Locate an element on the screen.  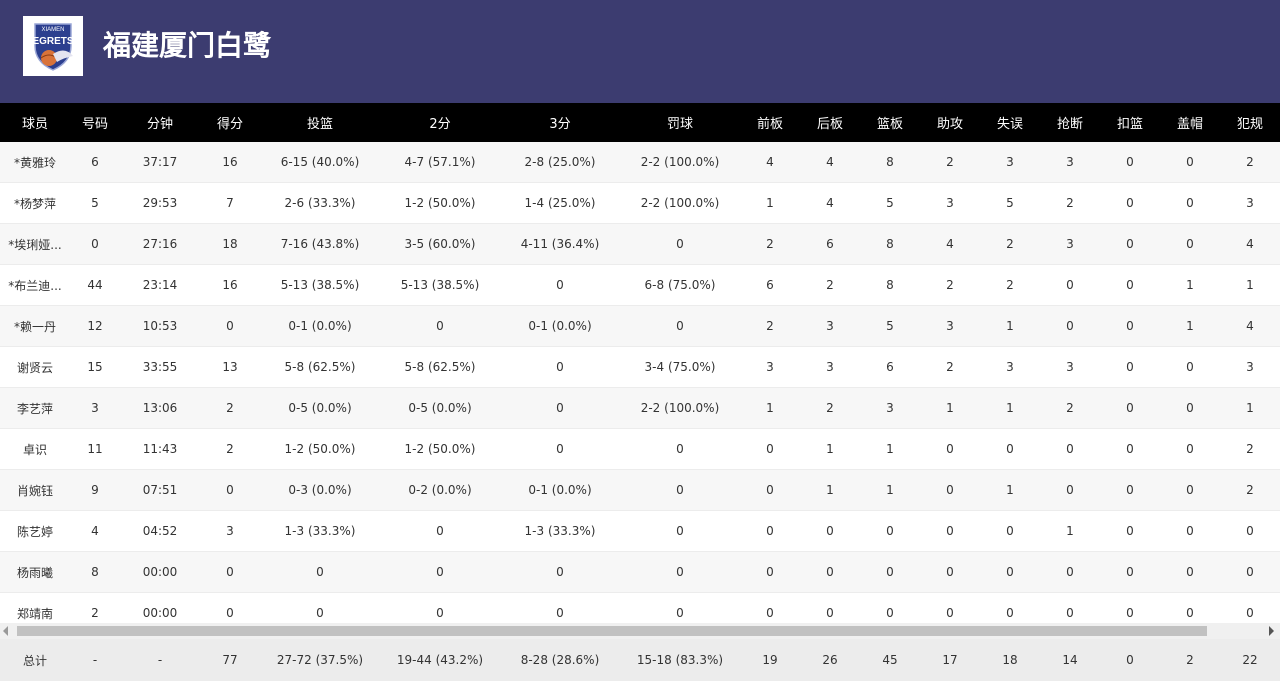
stat-cell: 10:53 is located at coordinates (160, 326).